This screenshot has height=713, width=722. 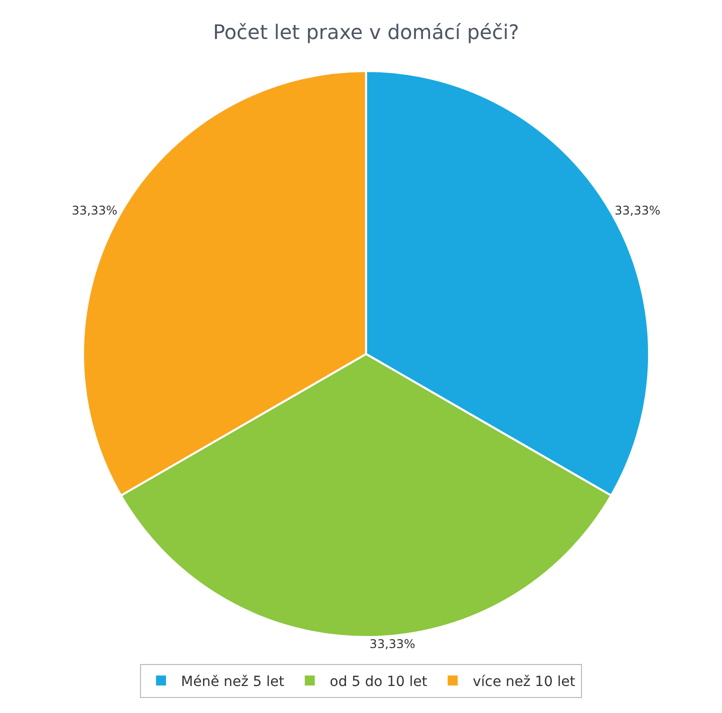 What do you see at coordinates (366, 32) in the screenshot?
I see `chart-title: Počet let praxe v domácí péči?` at bounding box center [366, 32].